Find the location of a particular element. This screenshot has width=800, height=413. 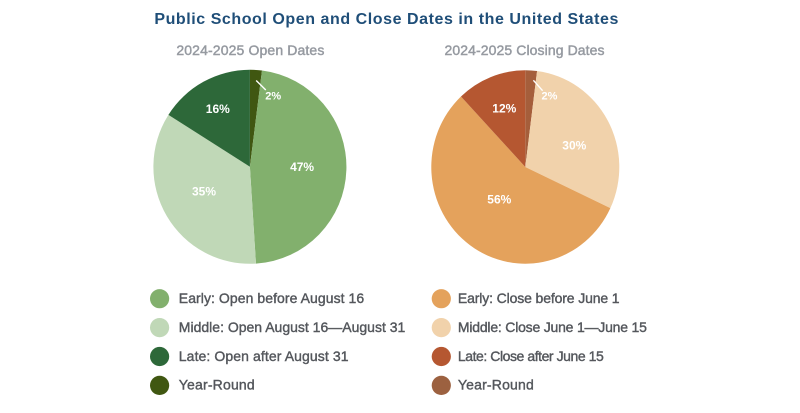

svg-text: 16% is located at coordinates (218, 109).